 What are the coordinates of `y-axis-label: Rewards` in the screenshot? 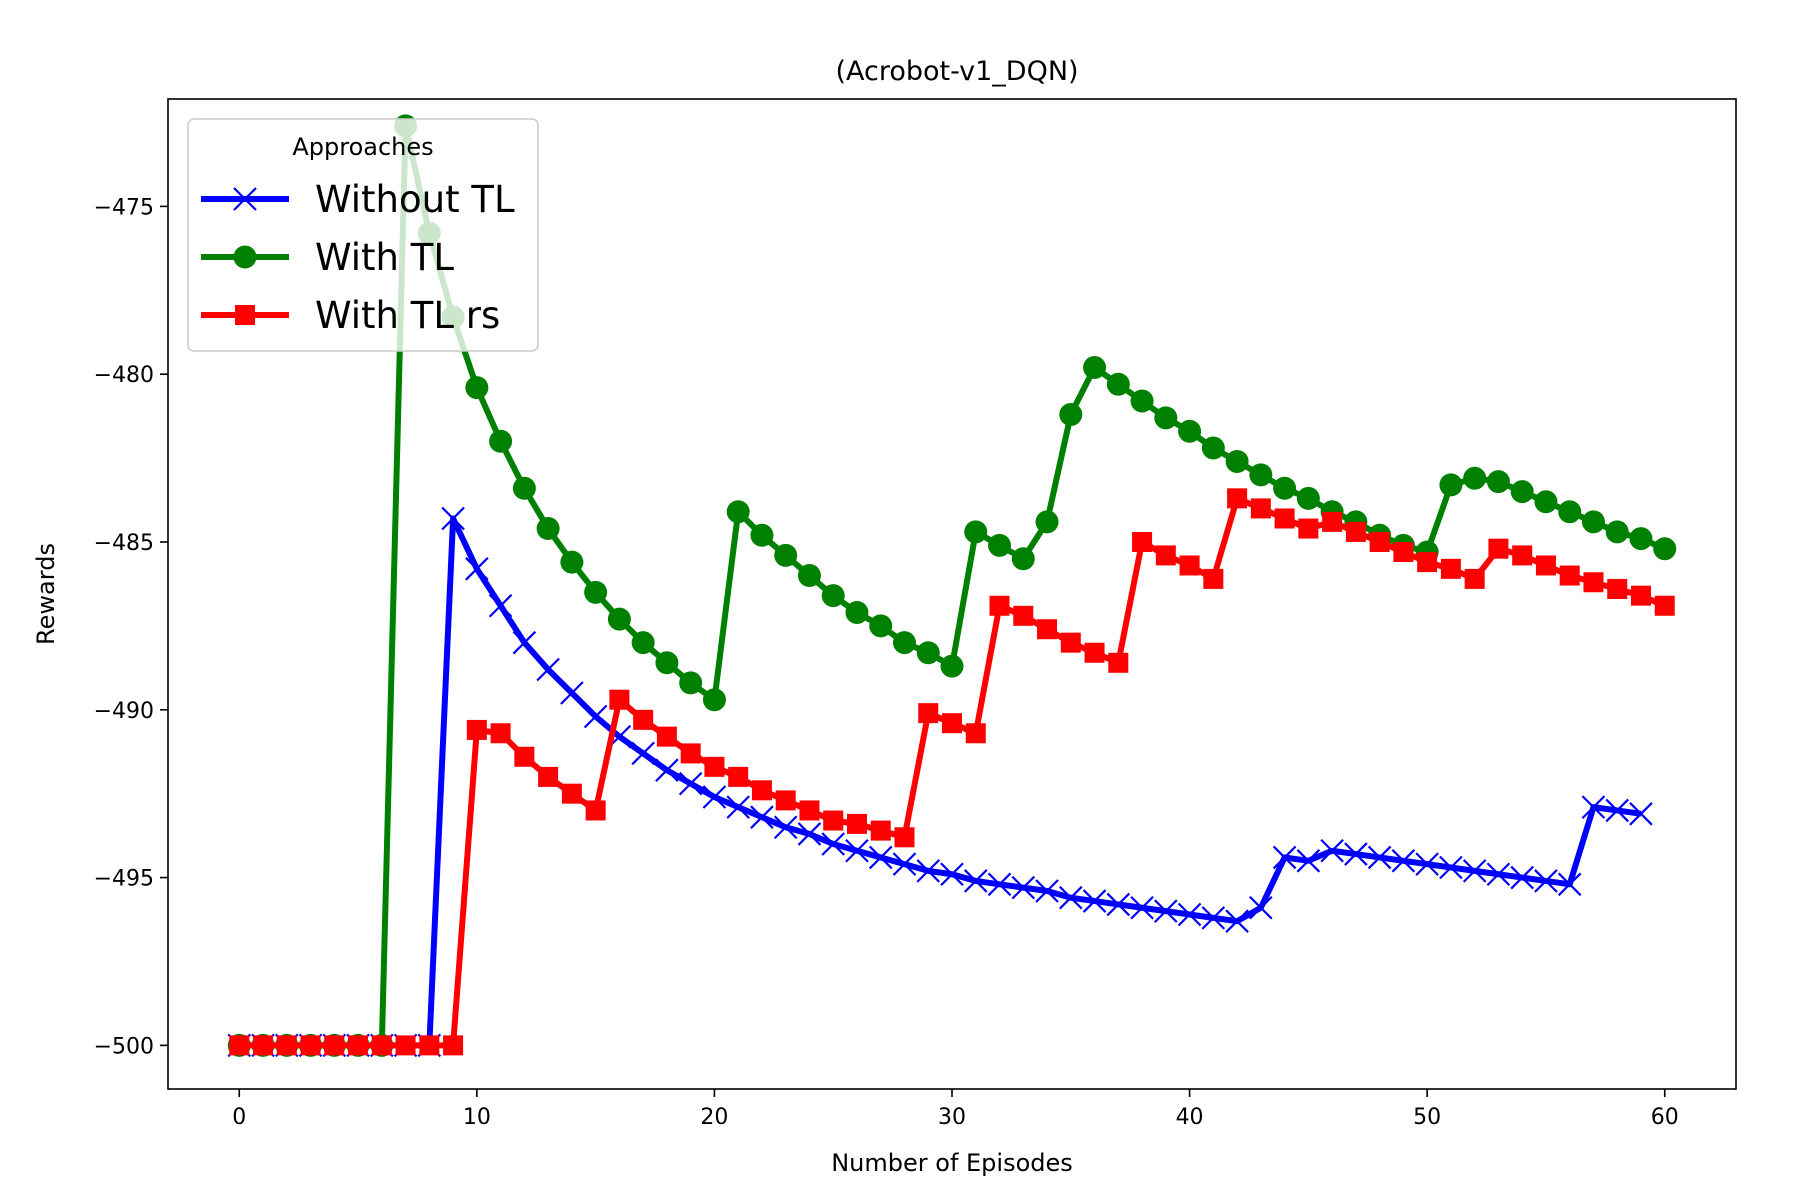 It's located at (46, 594).